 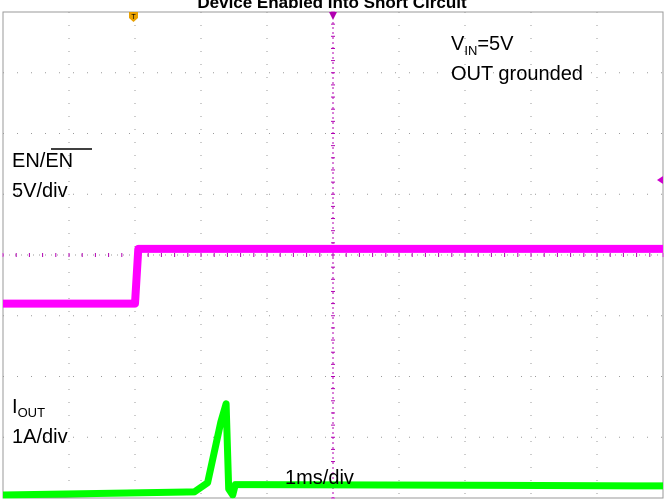 I want to click on iout-channel-label: IOUT, so click(x=28, y=408).